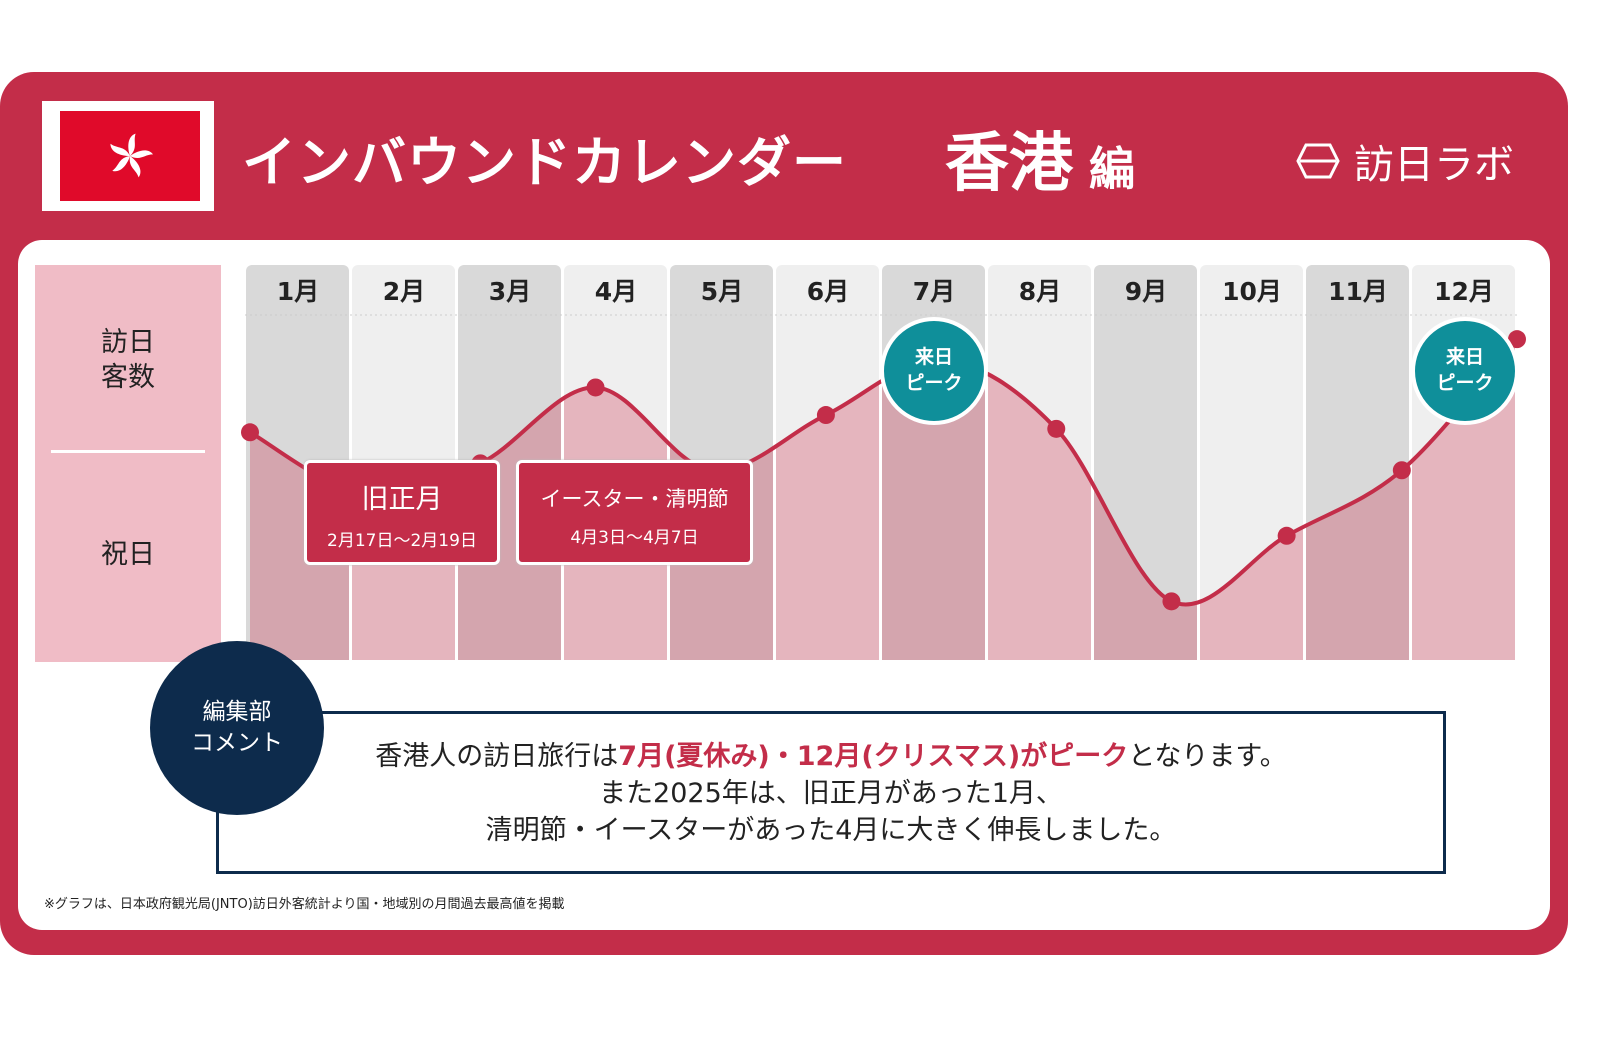 This screenshot has width=1600, height=1048. What do you see at coordinates (1207, 756) in the screenshot?
I see `comment-text: となります。` at bounding box center [1207, 756].